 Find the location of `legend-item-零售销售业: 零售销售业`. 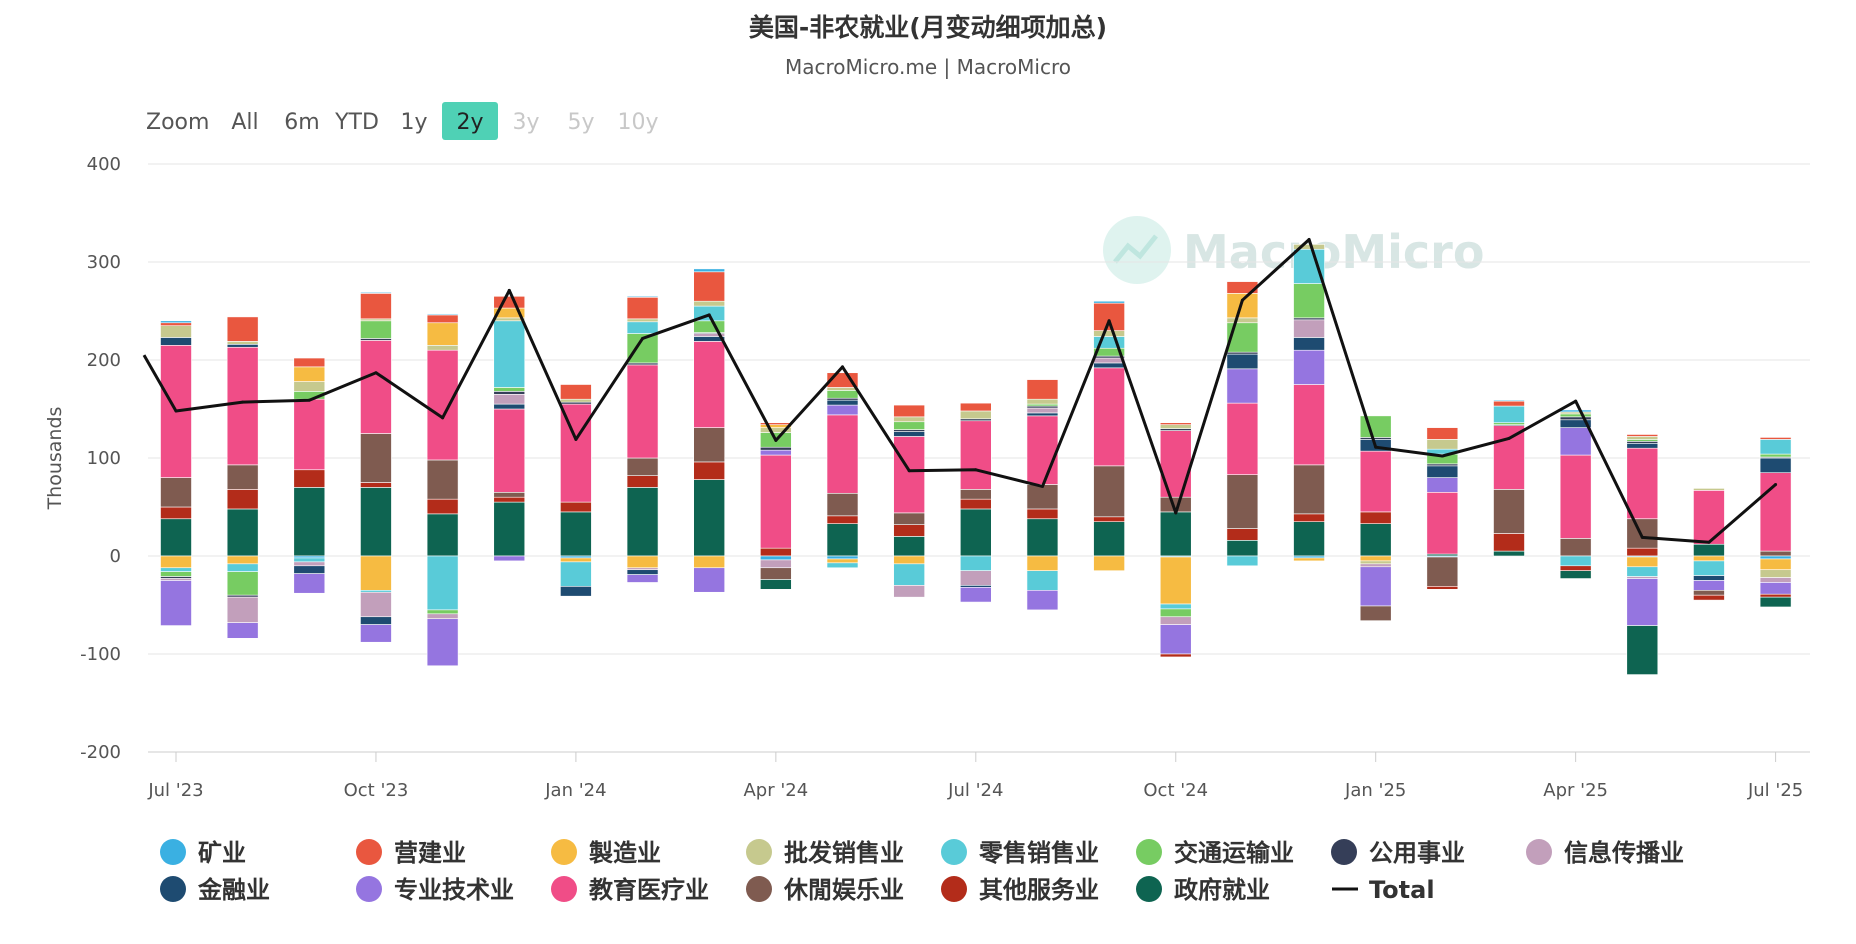

legend-item-零售销售业: 零售销售业 is located at coordinates (1020, 853).